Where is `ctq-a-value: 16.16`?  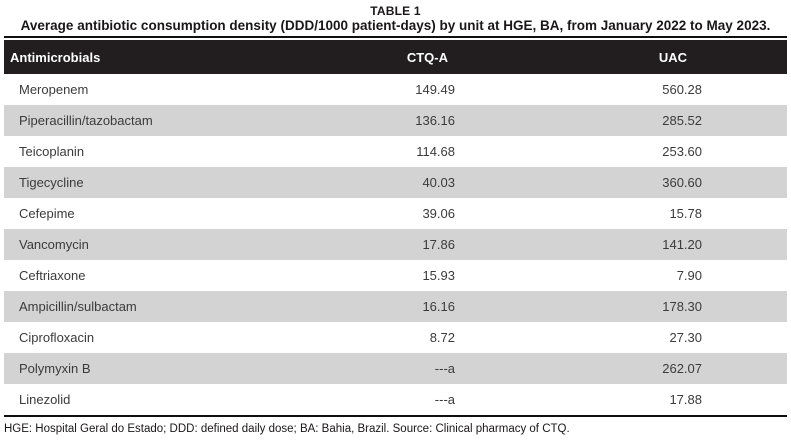 ctq-a-value: 16.16 is located at coordinates (379, 306).